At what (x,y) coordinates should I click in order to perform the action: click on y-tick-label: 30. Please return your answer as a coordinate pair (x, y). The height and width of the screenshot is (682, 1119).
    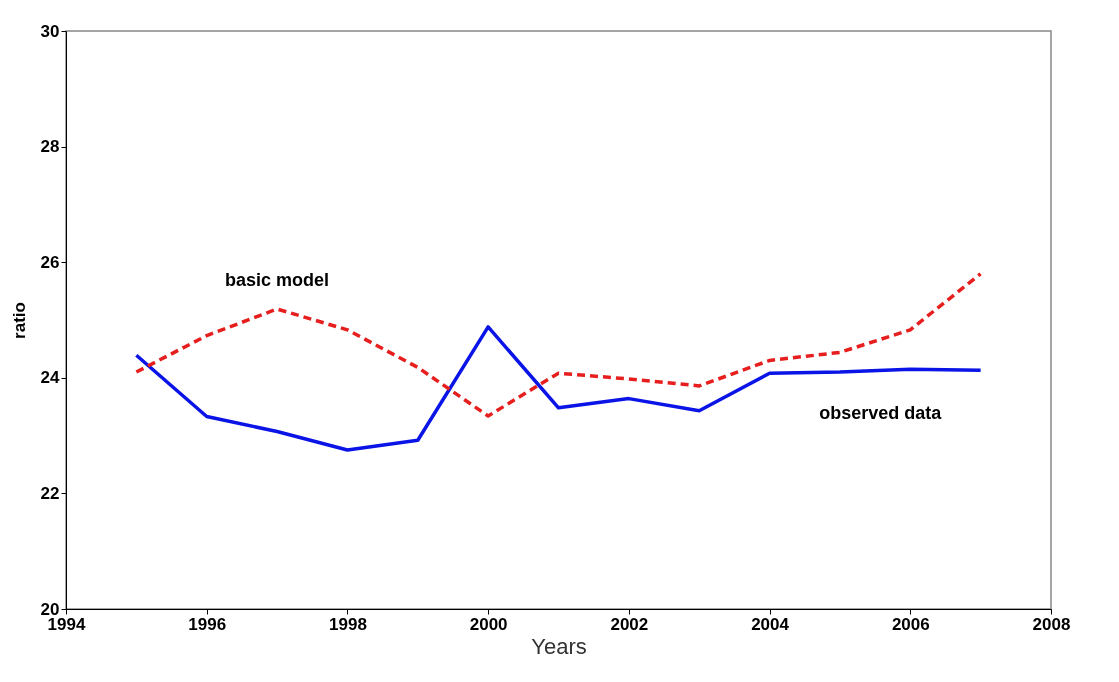
    Looking at the image, I should click on (50, 31).